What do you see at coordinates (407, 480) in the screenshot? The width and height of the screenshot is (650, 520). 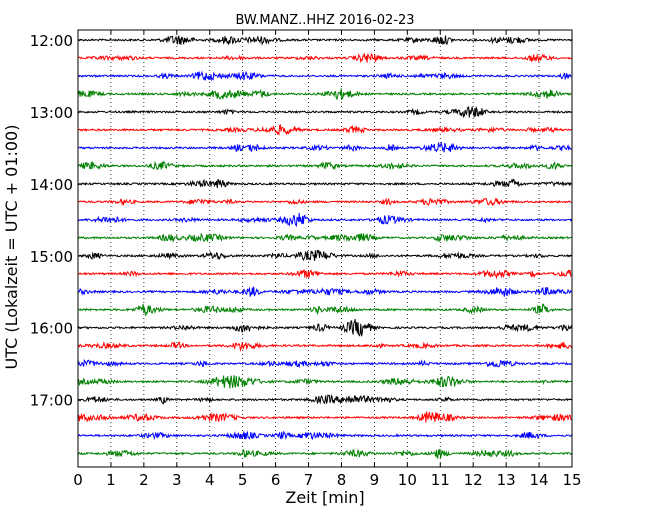 I see `x-tick-label: 10` at bounding box center [407, 480].